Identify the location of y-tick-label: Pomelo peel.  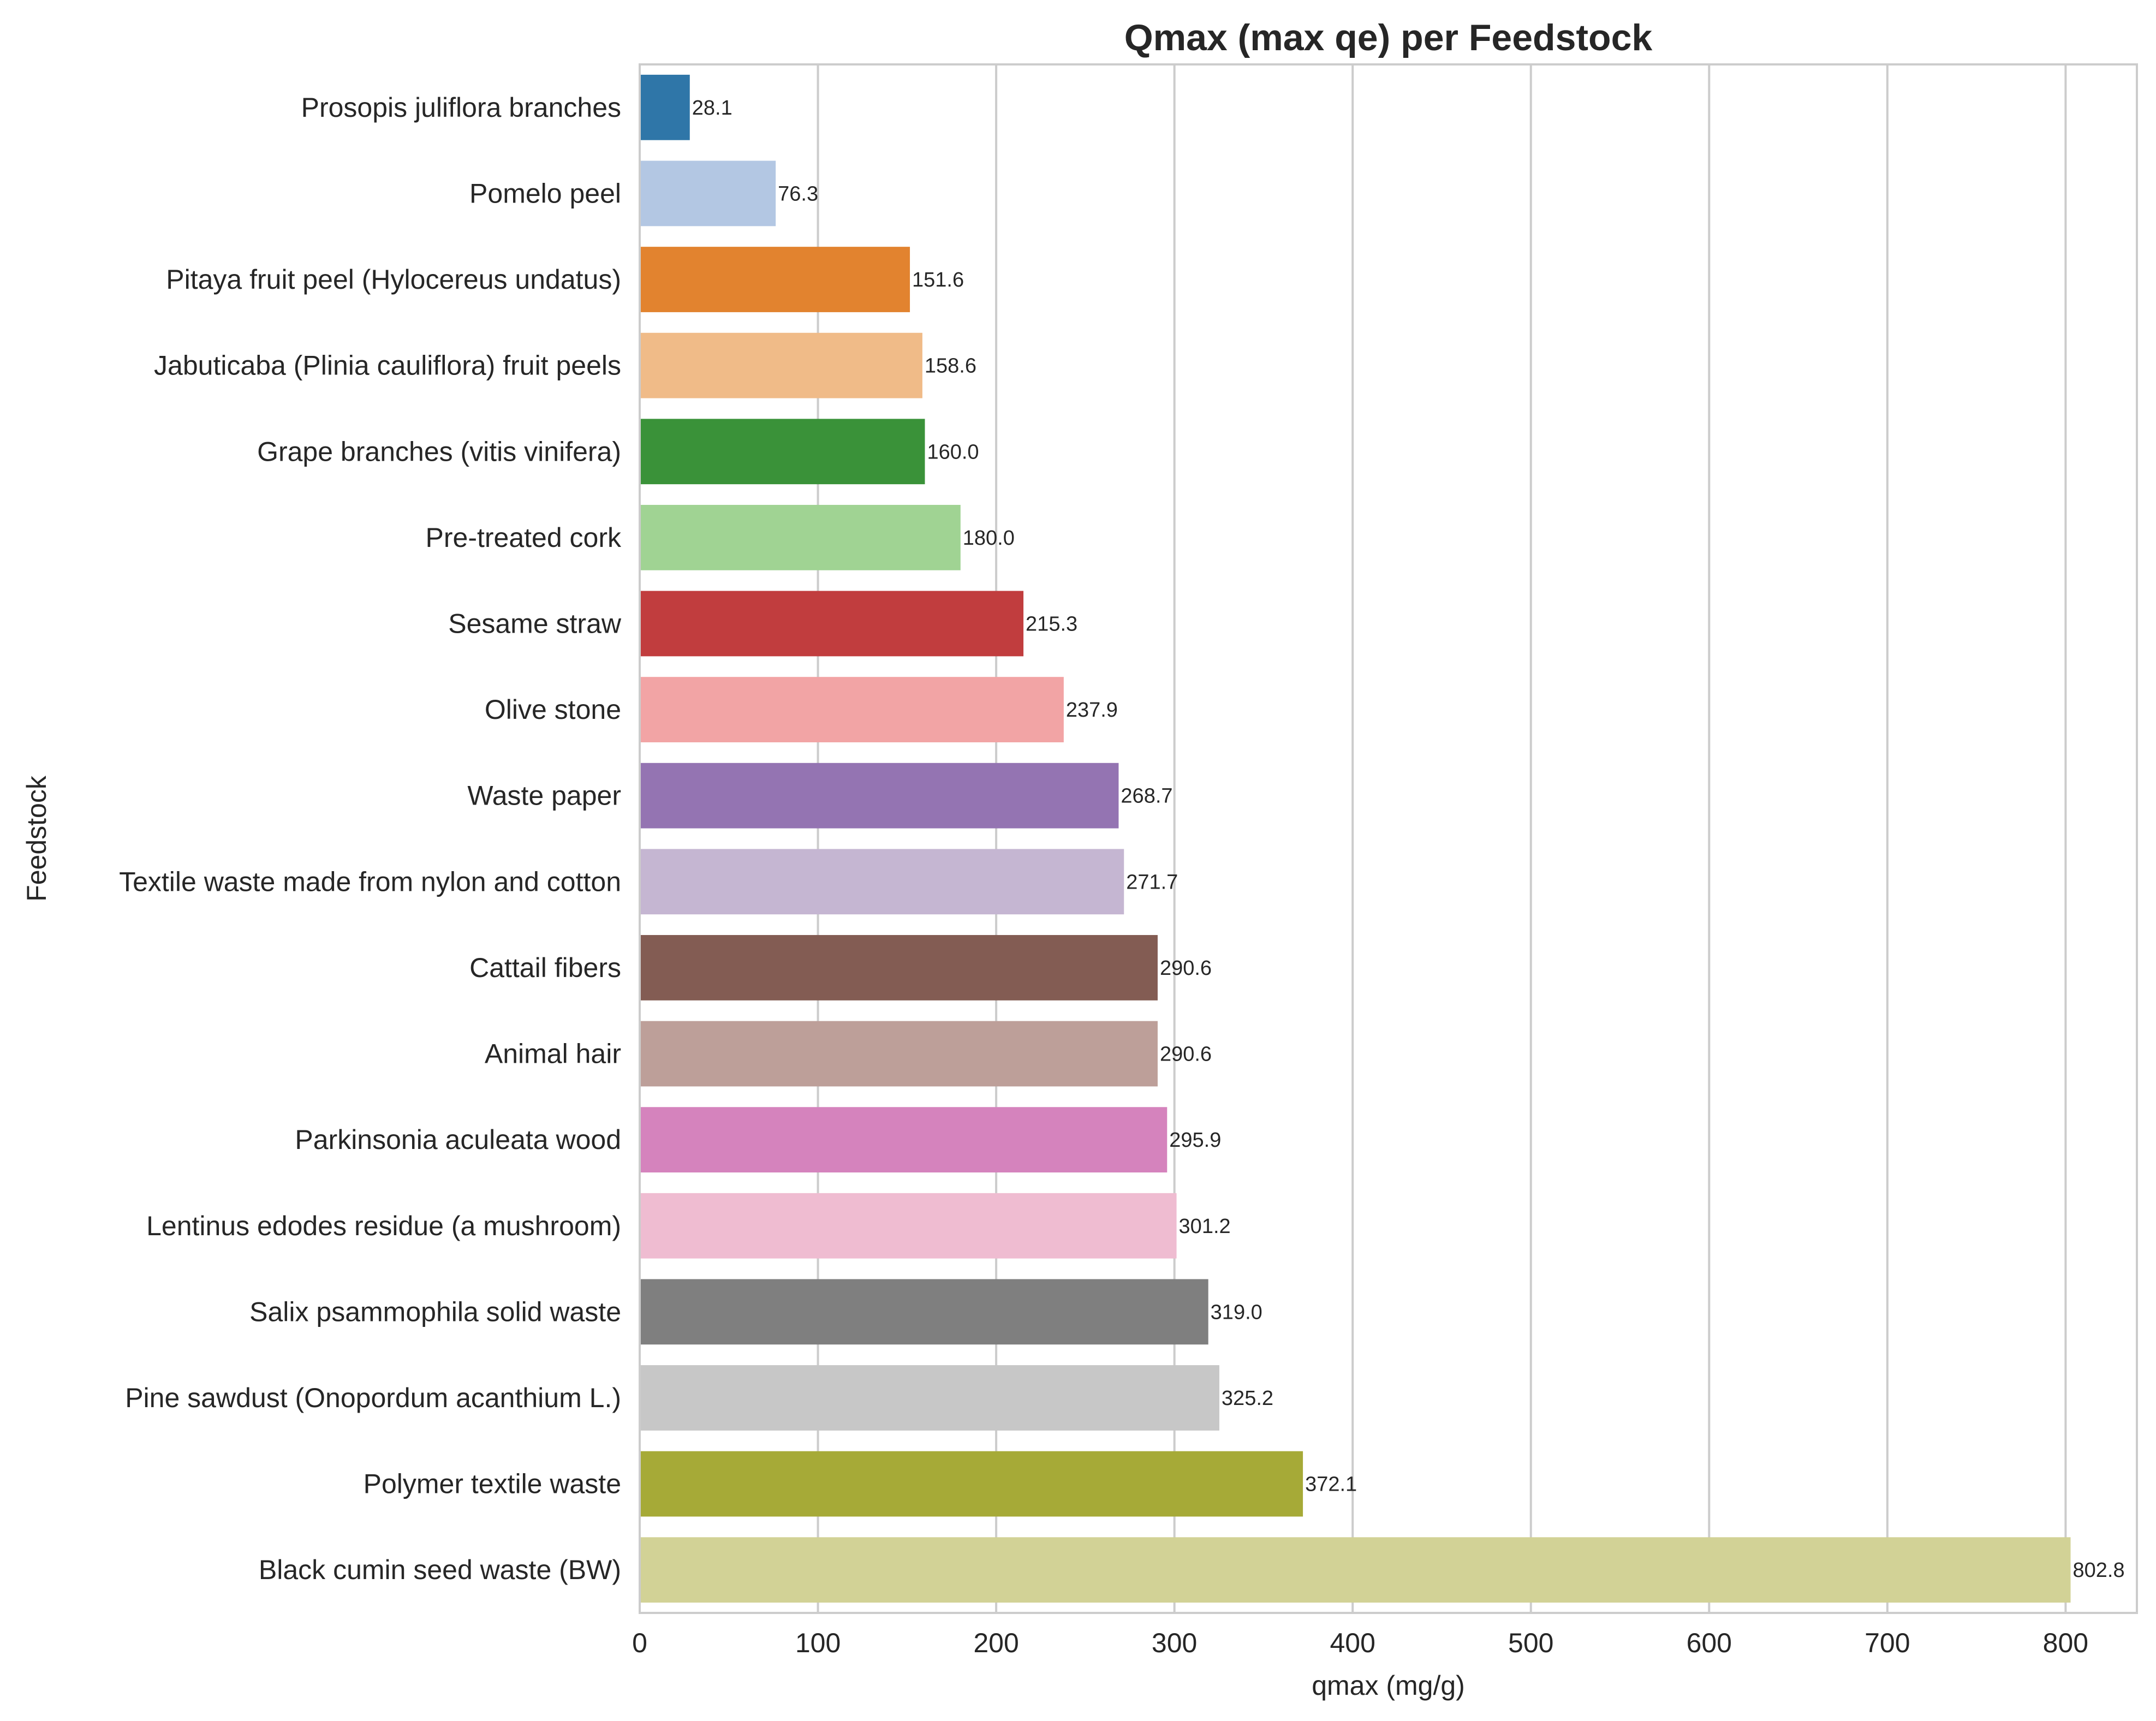
(545, 193).